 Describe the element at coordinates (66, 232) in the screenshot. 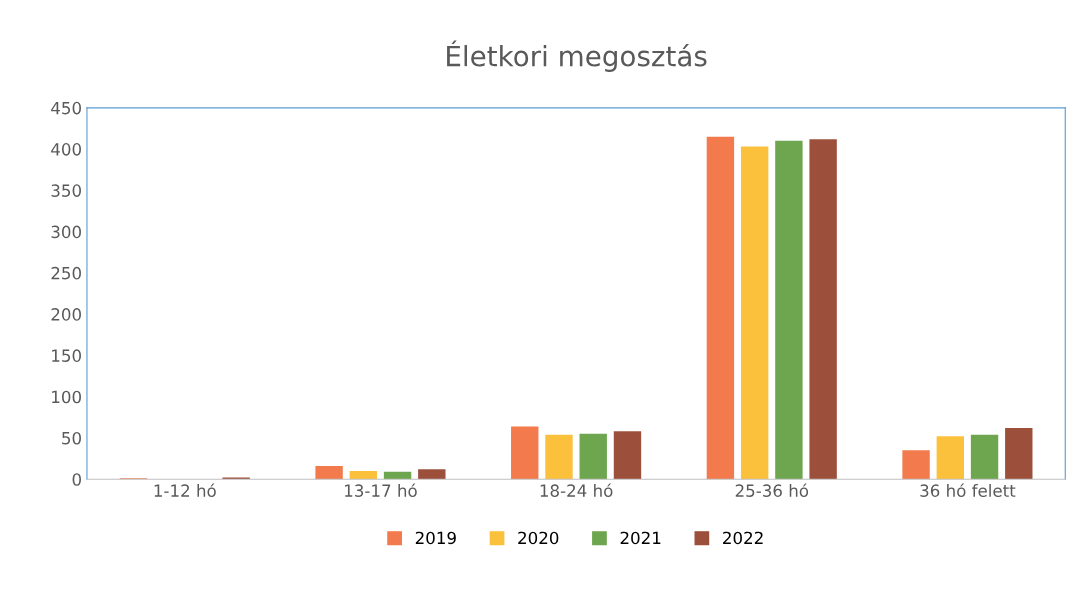

I see `y-tick-label: 300` at that location.